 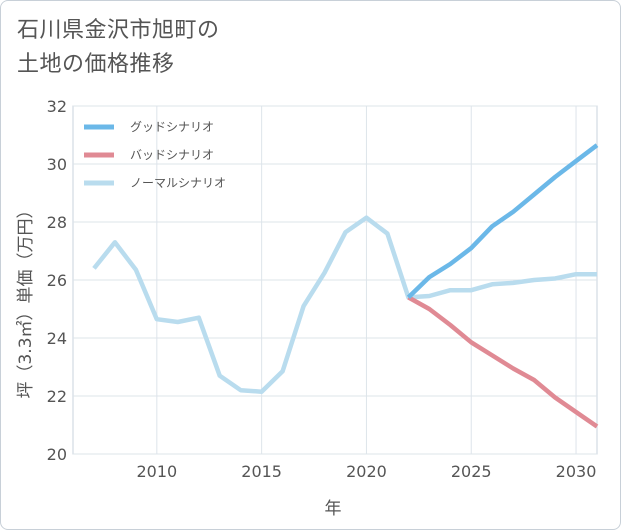 What do you see at coordinates (118, 30) in the screenshot?
I see `chart-title-line1: 石川県金沢市旭町の` at bounding box center [118, 30].